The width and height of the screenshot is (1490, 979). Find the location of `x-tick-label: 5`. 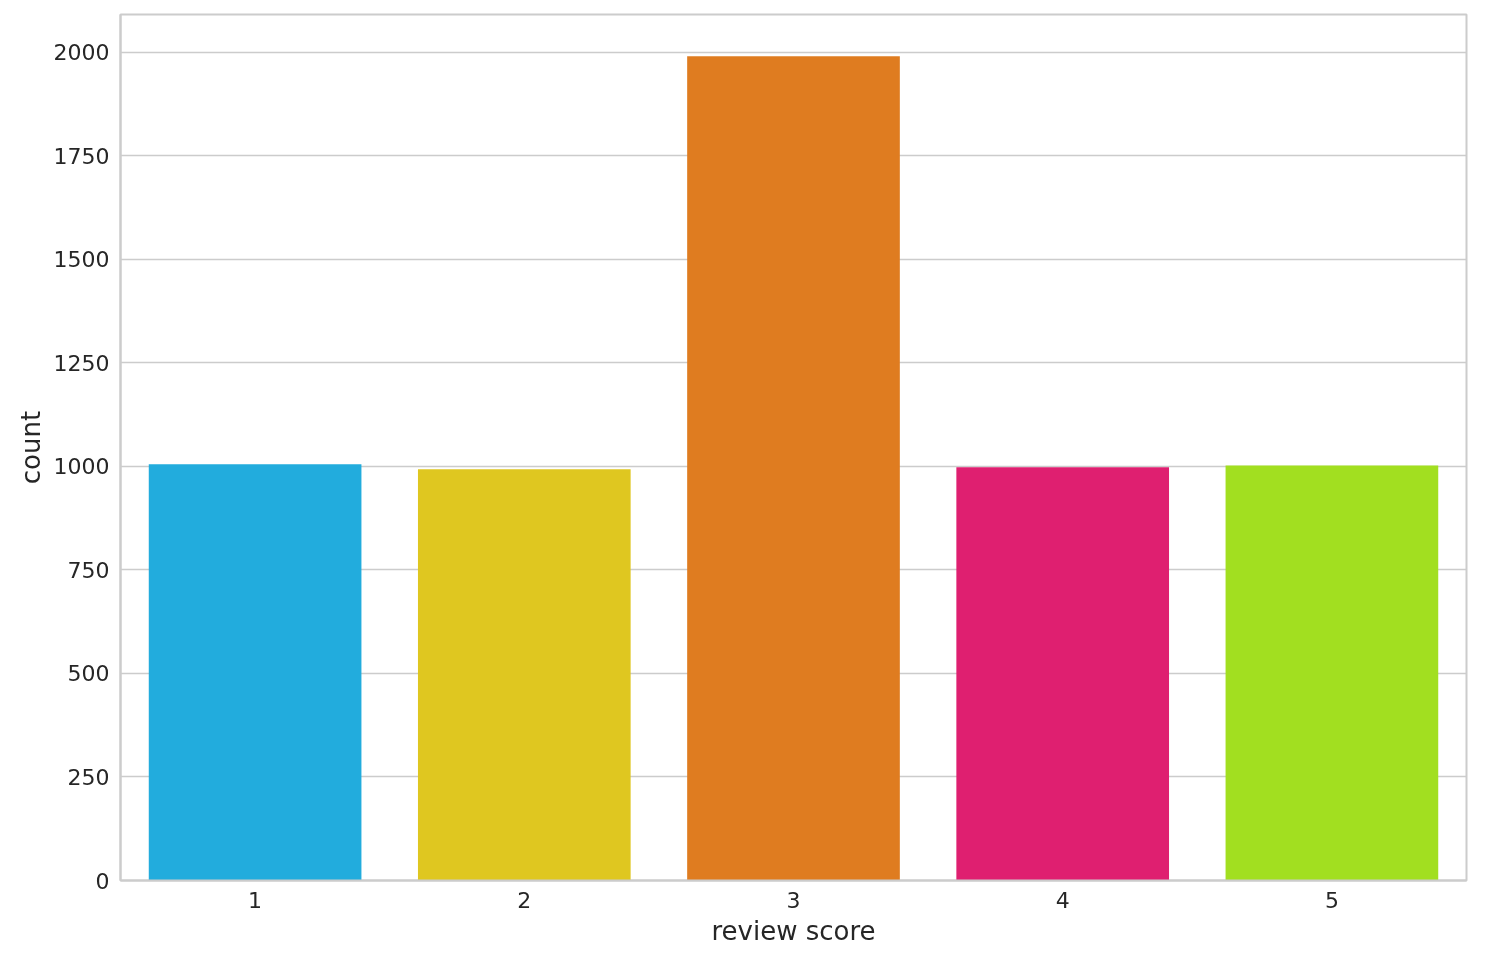

x-tick-label: 5 is located at coordinates (1331, 900).